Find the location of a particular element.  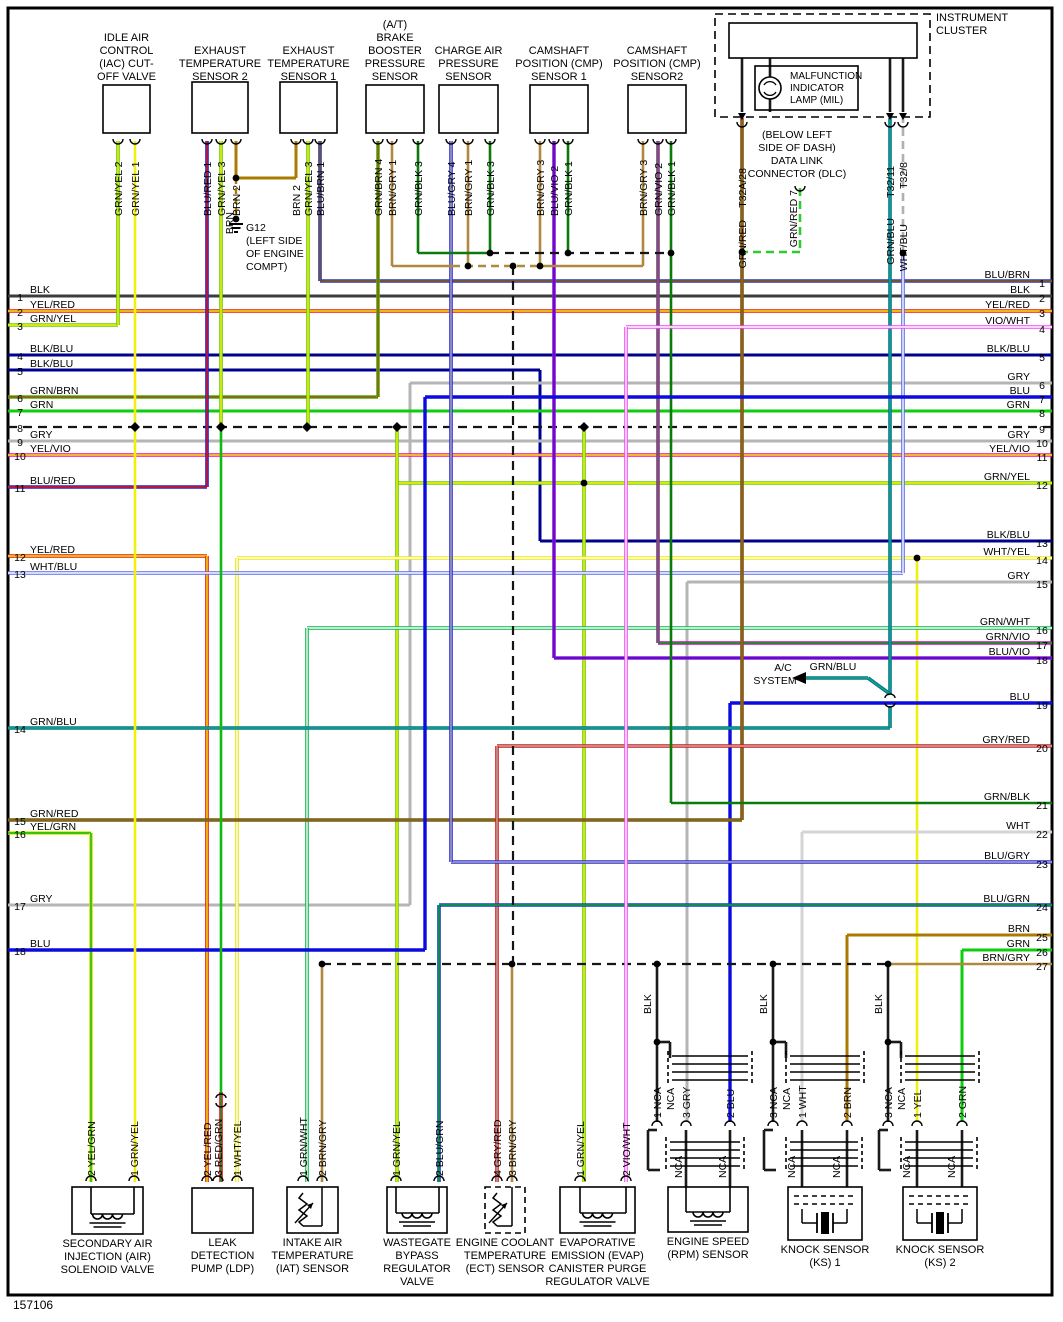

pin-label: 2 YEL/GRN is located at coordinates (92, 1148).